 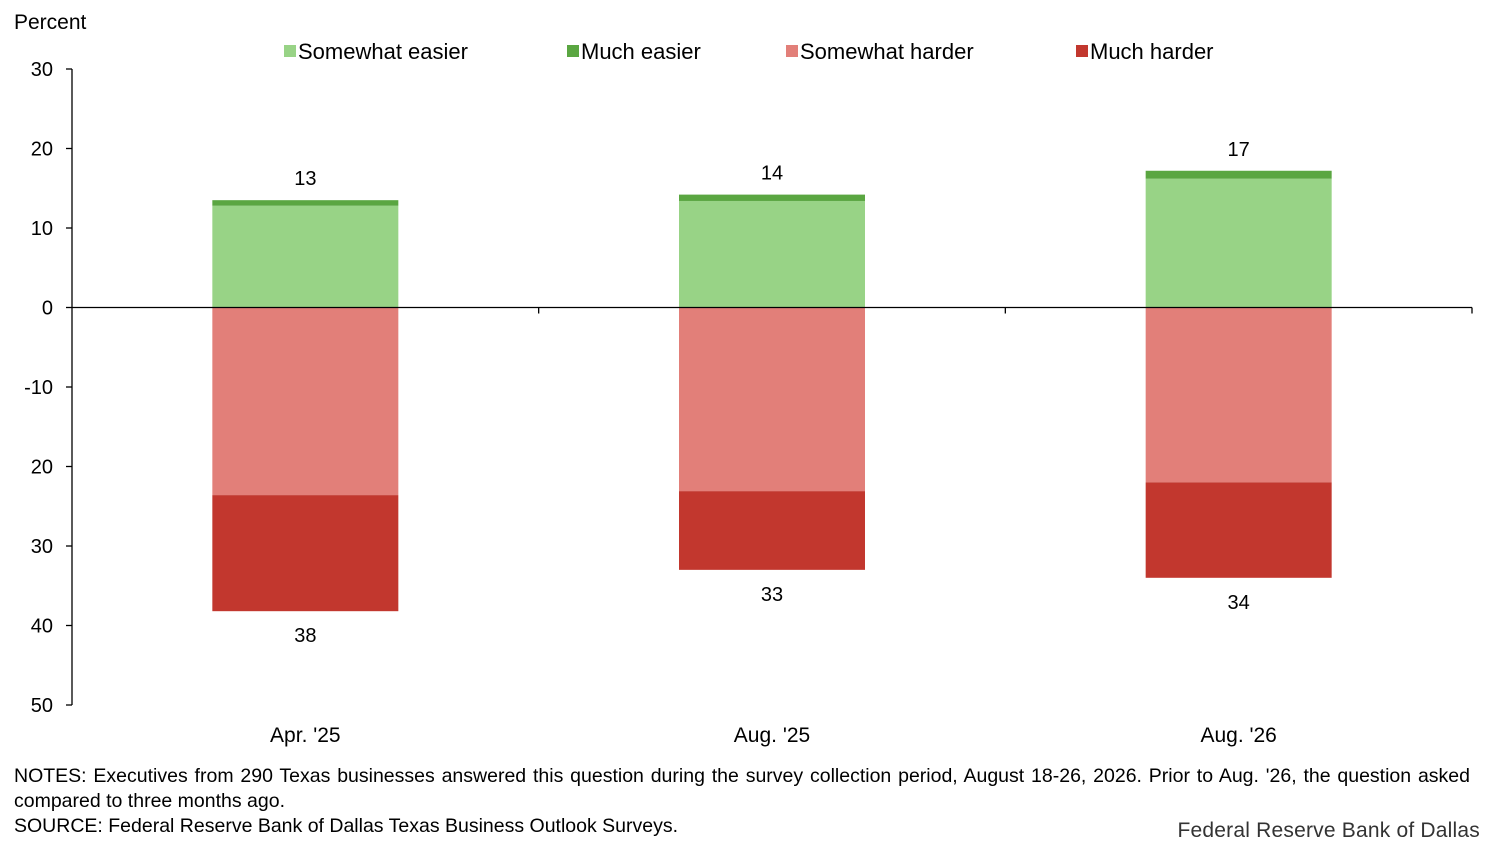 I want to click on y-tick-label: 0, so click(x=47, y=309).